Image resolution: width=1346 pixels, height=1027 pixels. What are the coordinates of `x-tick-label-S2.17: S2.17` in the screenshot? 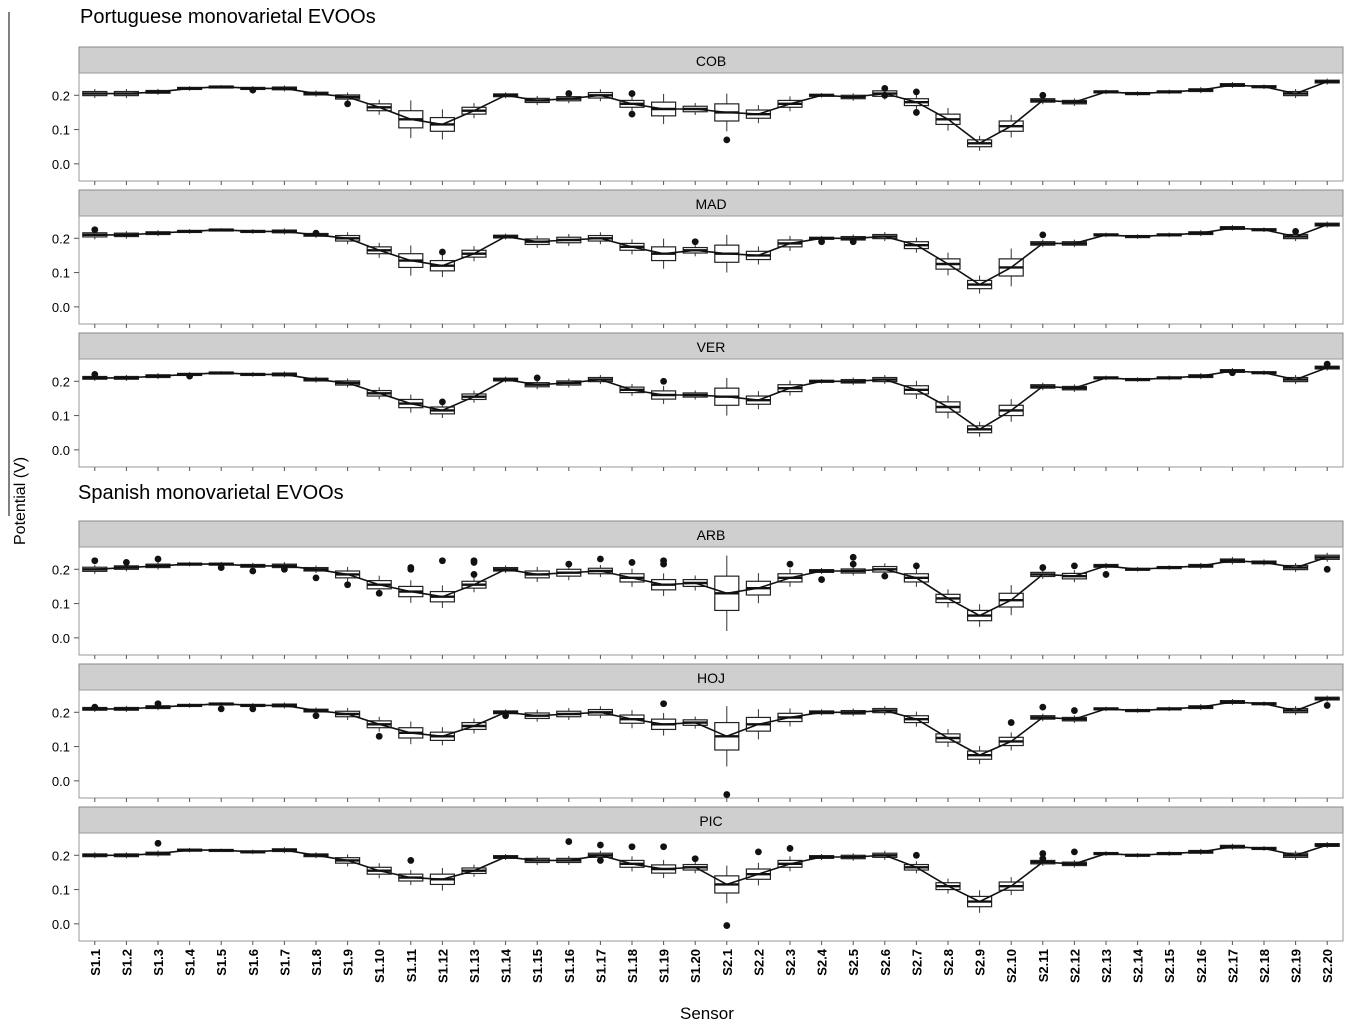 It's located at (1232, 966).